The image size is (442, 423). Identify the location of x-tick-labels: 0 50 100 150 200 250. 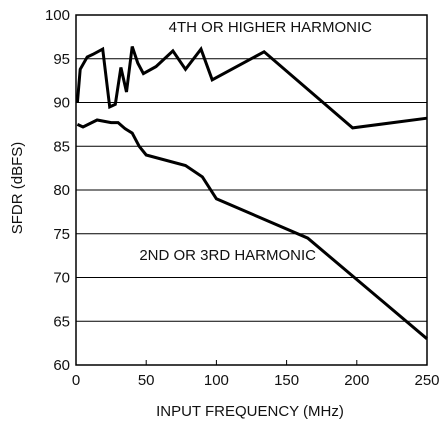
(256, 380).